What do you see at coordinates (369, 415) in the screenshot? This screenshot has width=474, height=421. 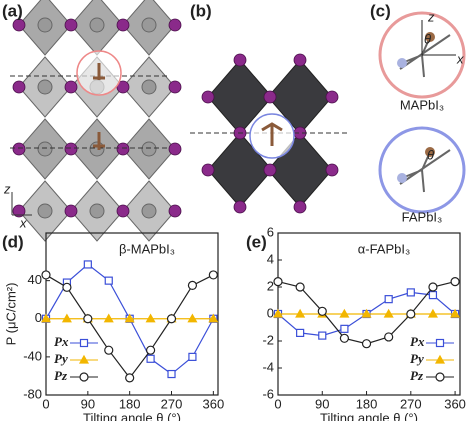 I see `x-axis-label: Tilting angle θ (°)` at bounding box center [369, 415].